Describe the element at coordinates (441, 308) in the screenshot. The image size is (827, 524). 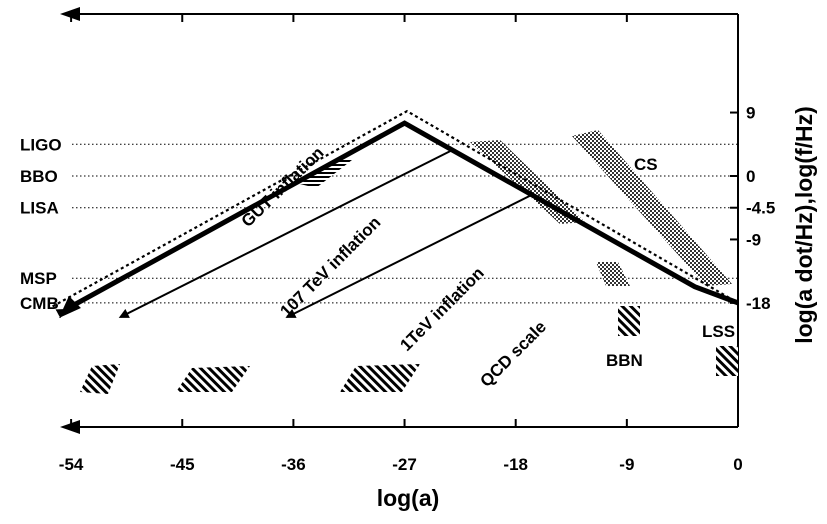
I see `annotation-1tev-inflation: 1TeV inflation` at that location.